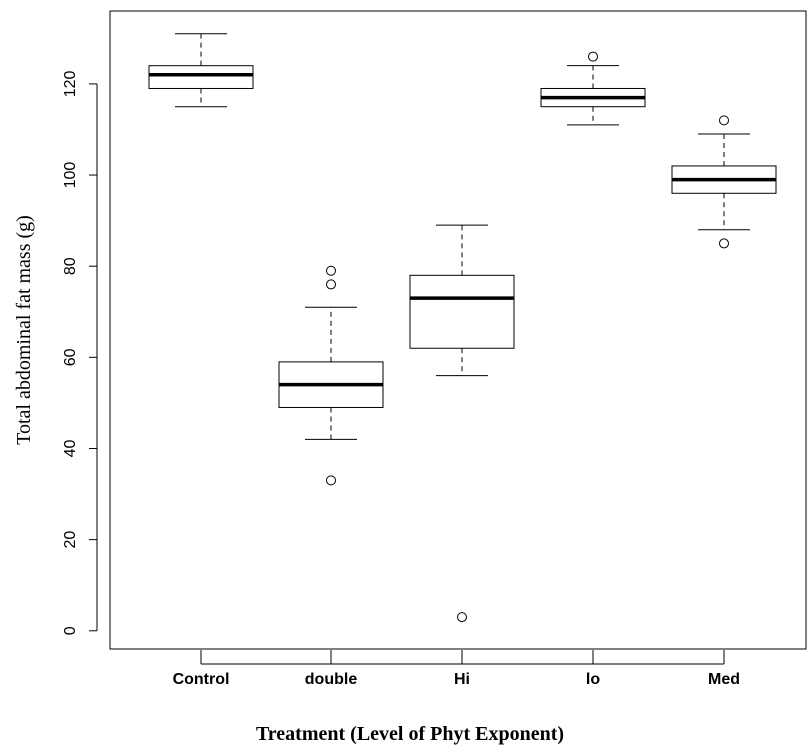 This screenshot has width=809, height=751. I want to click on y-axis: 0 20 40 60 80 100 120, so click(80, 352).